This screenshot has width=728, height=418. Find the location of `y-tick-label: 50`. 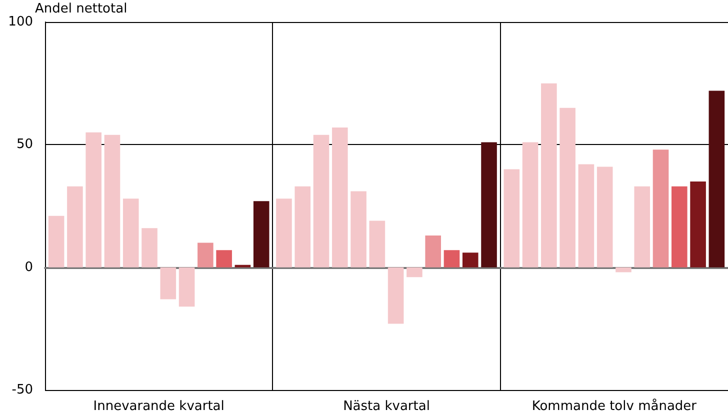

y-tick-label: 50 is located at coordinates (24, 144).